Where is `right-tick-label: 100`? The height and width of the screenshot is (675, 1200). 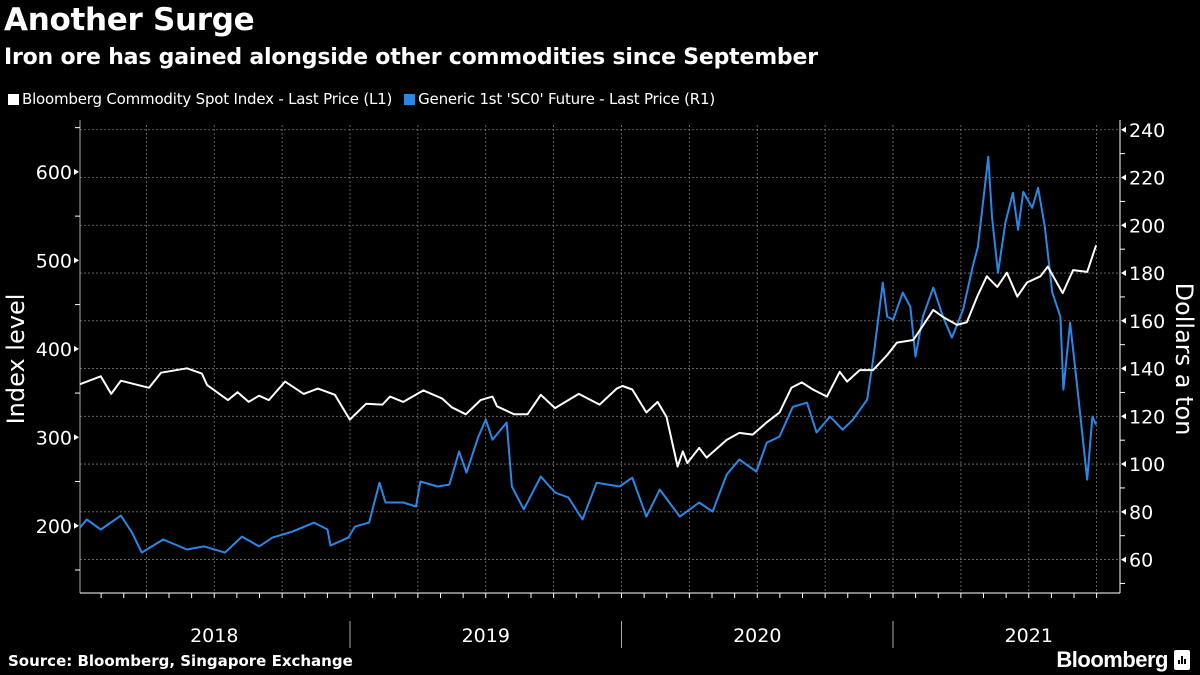 right-tick-label: 100 is located at coordinates (1147, 465).